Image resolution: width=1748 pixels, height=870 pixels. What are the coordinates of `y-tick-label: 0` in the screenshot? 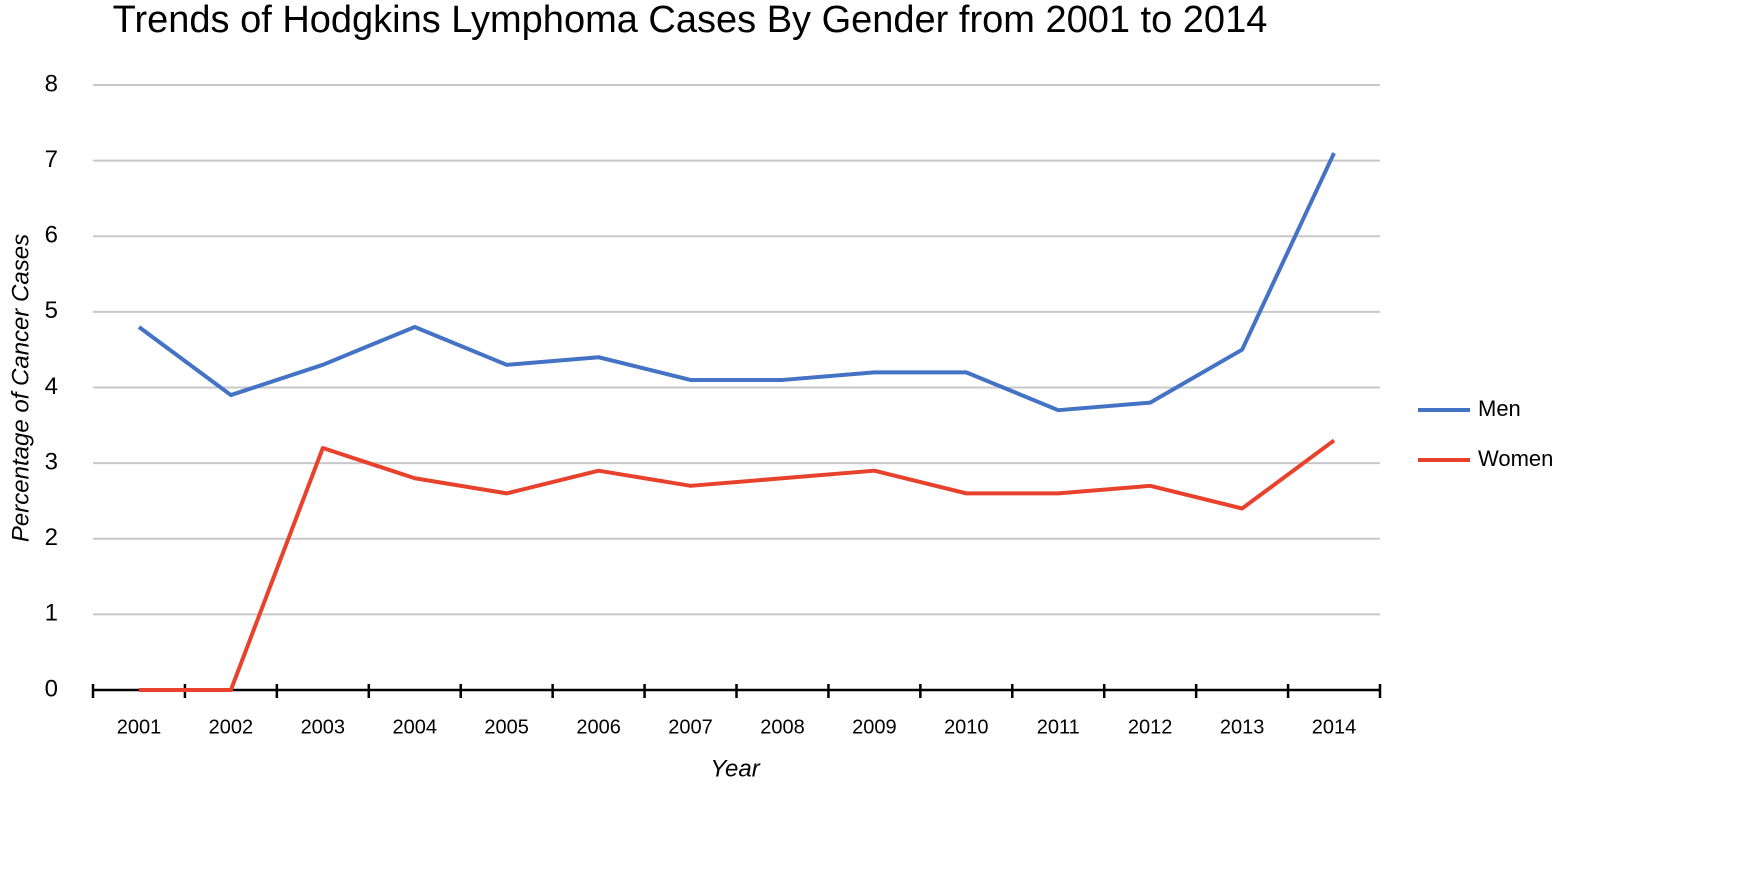 It's located at (51, 688).